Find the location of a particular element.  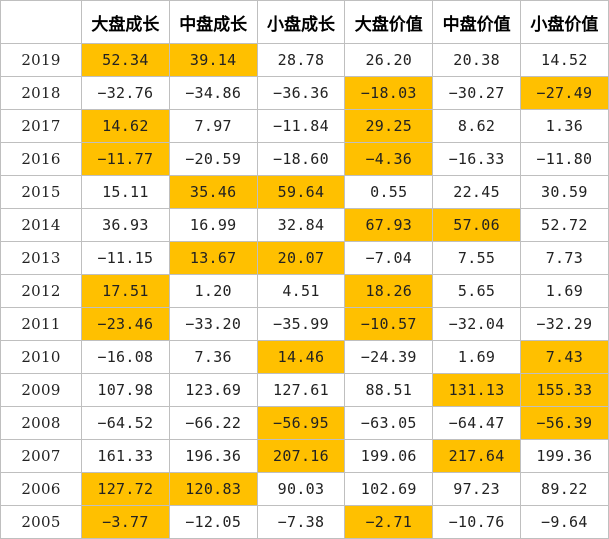

value-cell: 199.36 is located at coordinates (564, 456).